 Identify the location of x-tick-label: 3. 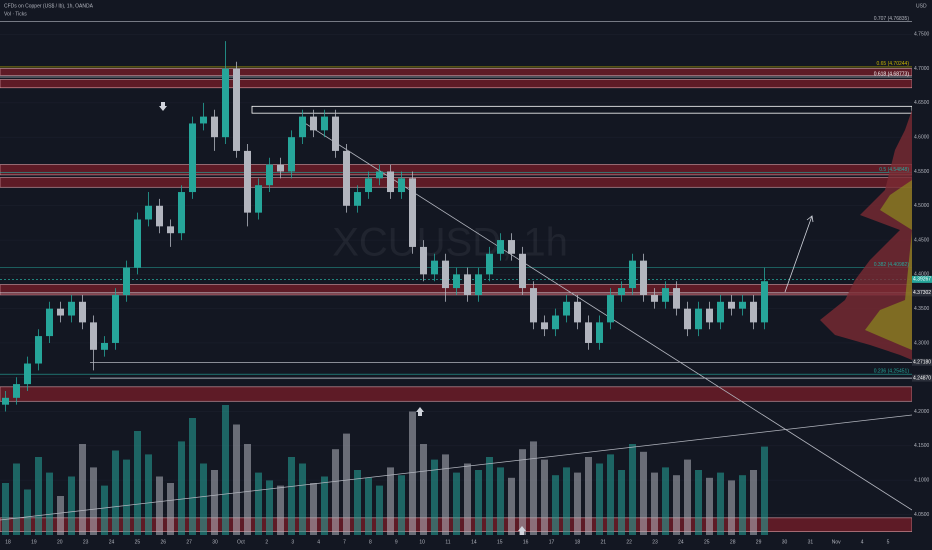
(292, 542).